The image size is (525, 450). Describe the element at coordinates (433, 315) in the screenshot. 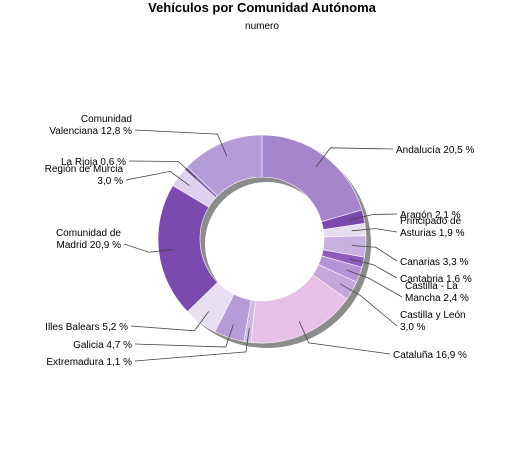

I see `slice-label-castilla-y-leon: Castilla y León` at that location.